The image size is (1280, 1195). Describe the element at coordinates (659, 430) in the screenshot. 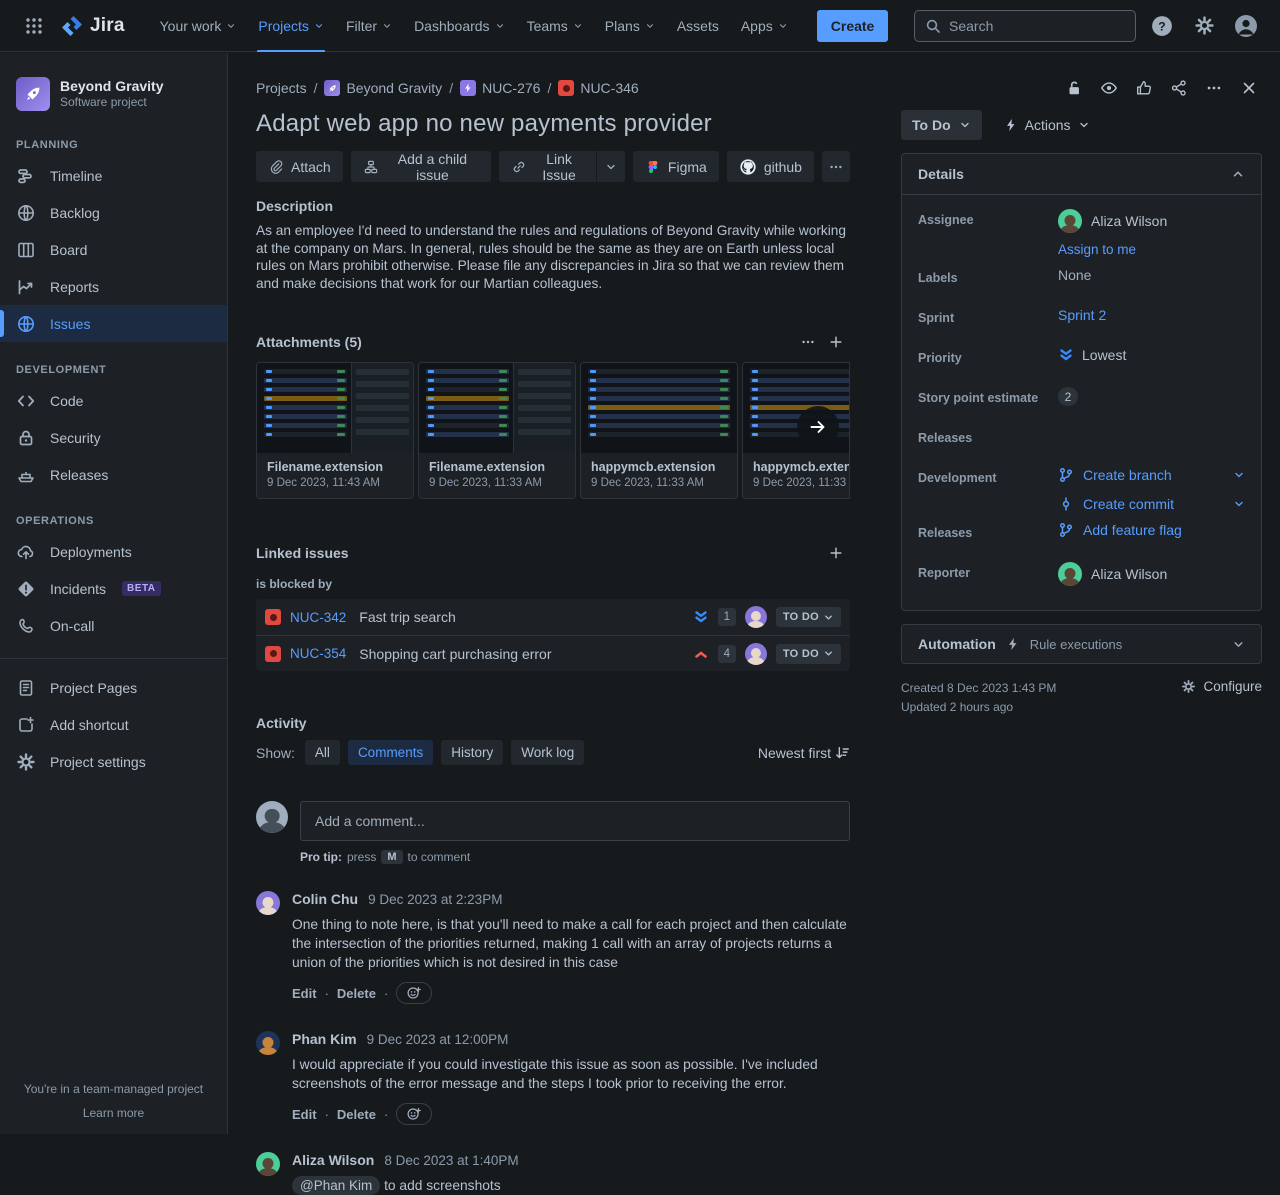

I see `attachment-card: happymcb.extension 9 Dec 2023, 11:33 AM` at that location.